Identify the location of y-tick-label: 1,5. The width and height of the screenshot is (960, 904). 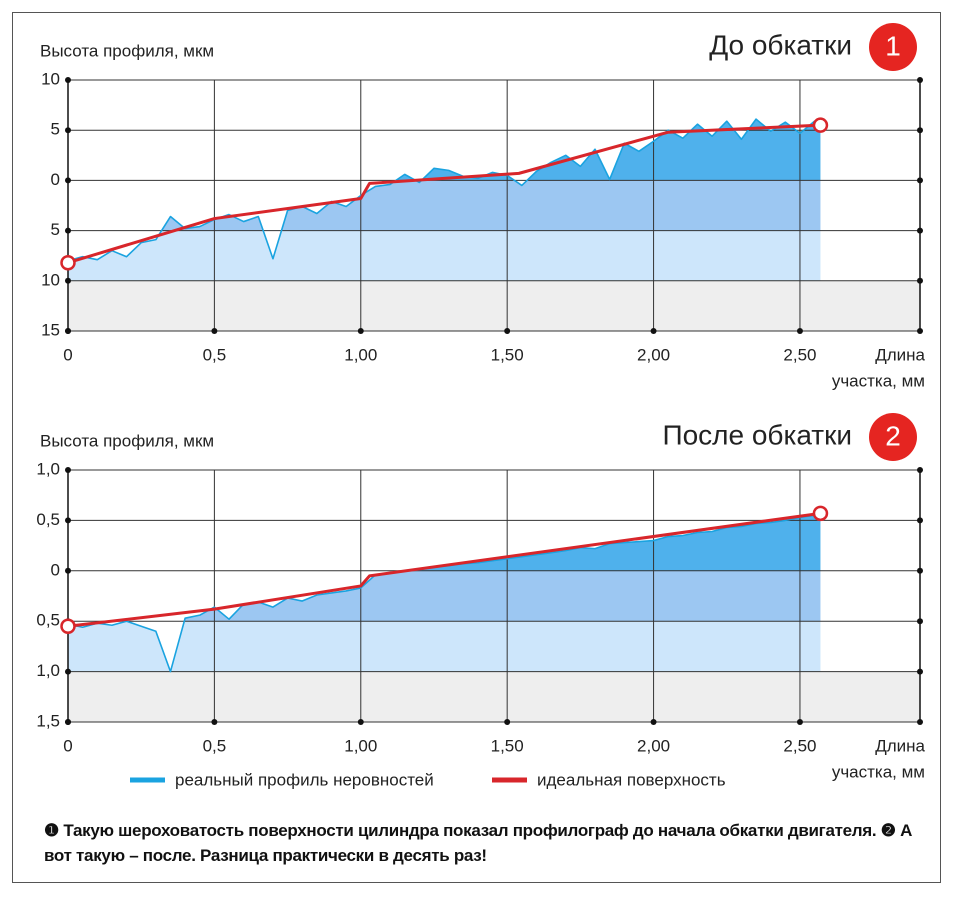
(48, 720).